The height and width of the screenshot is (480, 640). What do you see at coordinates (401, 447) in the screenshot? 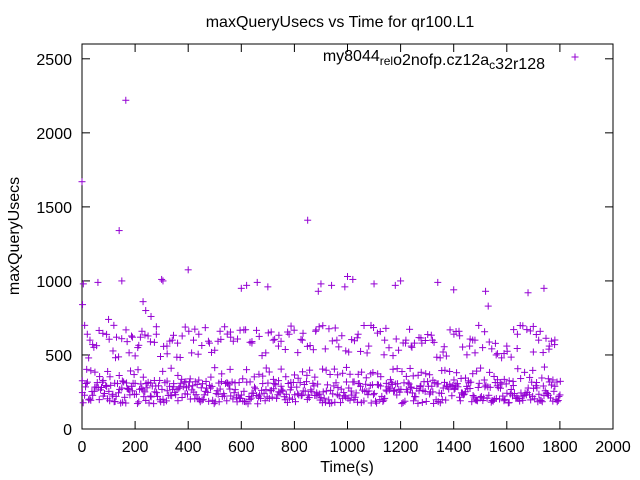
I see `x-tick-label: 1200` at bounding box center [401, 447].